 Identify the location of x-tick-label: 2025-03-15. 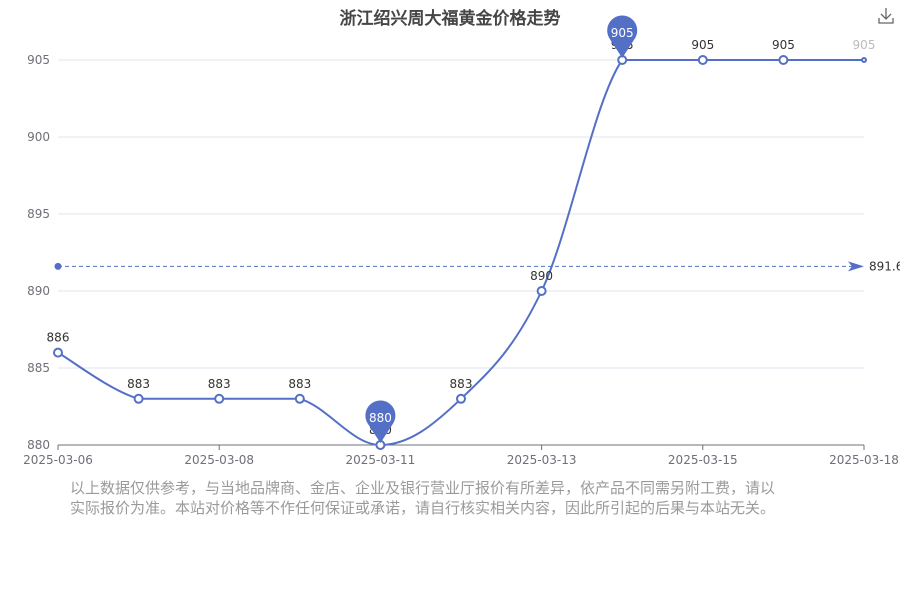
(703, 460).